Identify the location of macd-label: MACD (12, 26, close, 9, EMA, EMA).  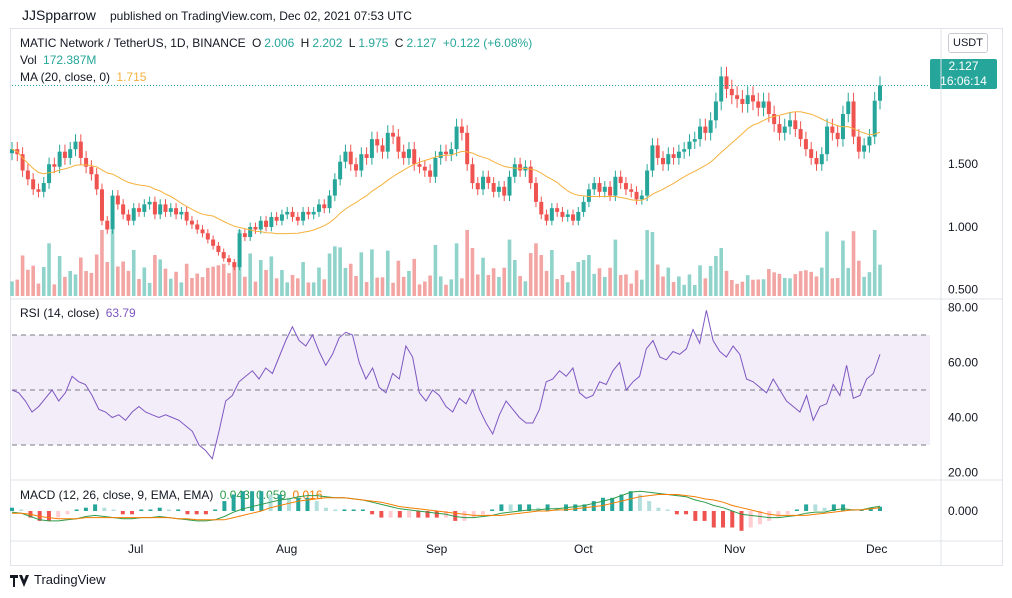
(117, 495).